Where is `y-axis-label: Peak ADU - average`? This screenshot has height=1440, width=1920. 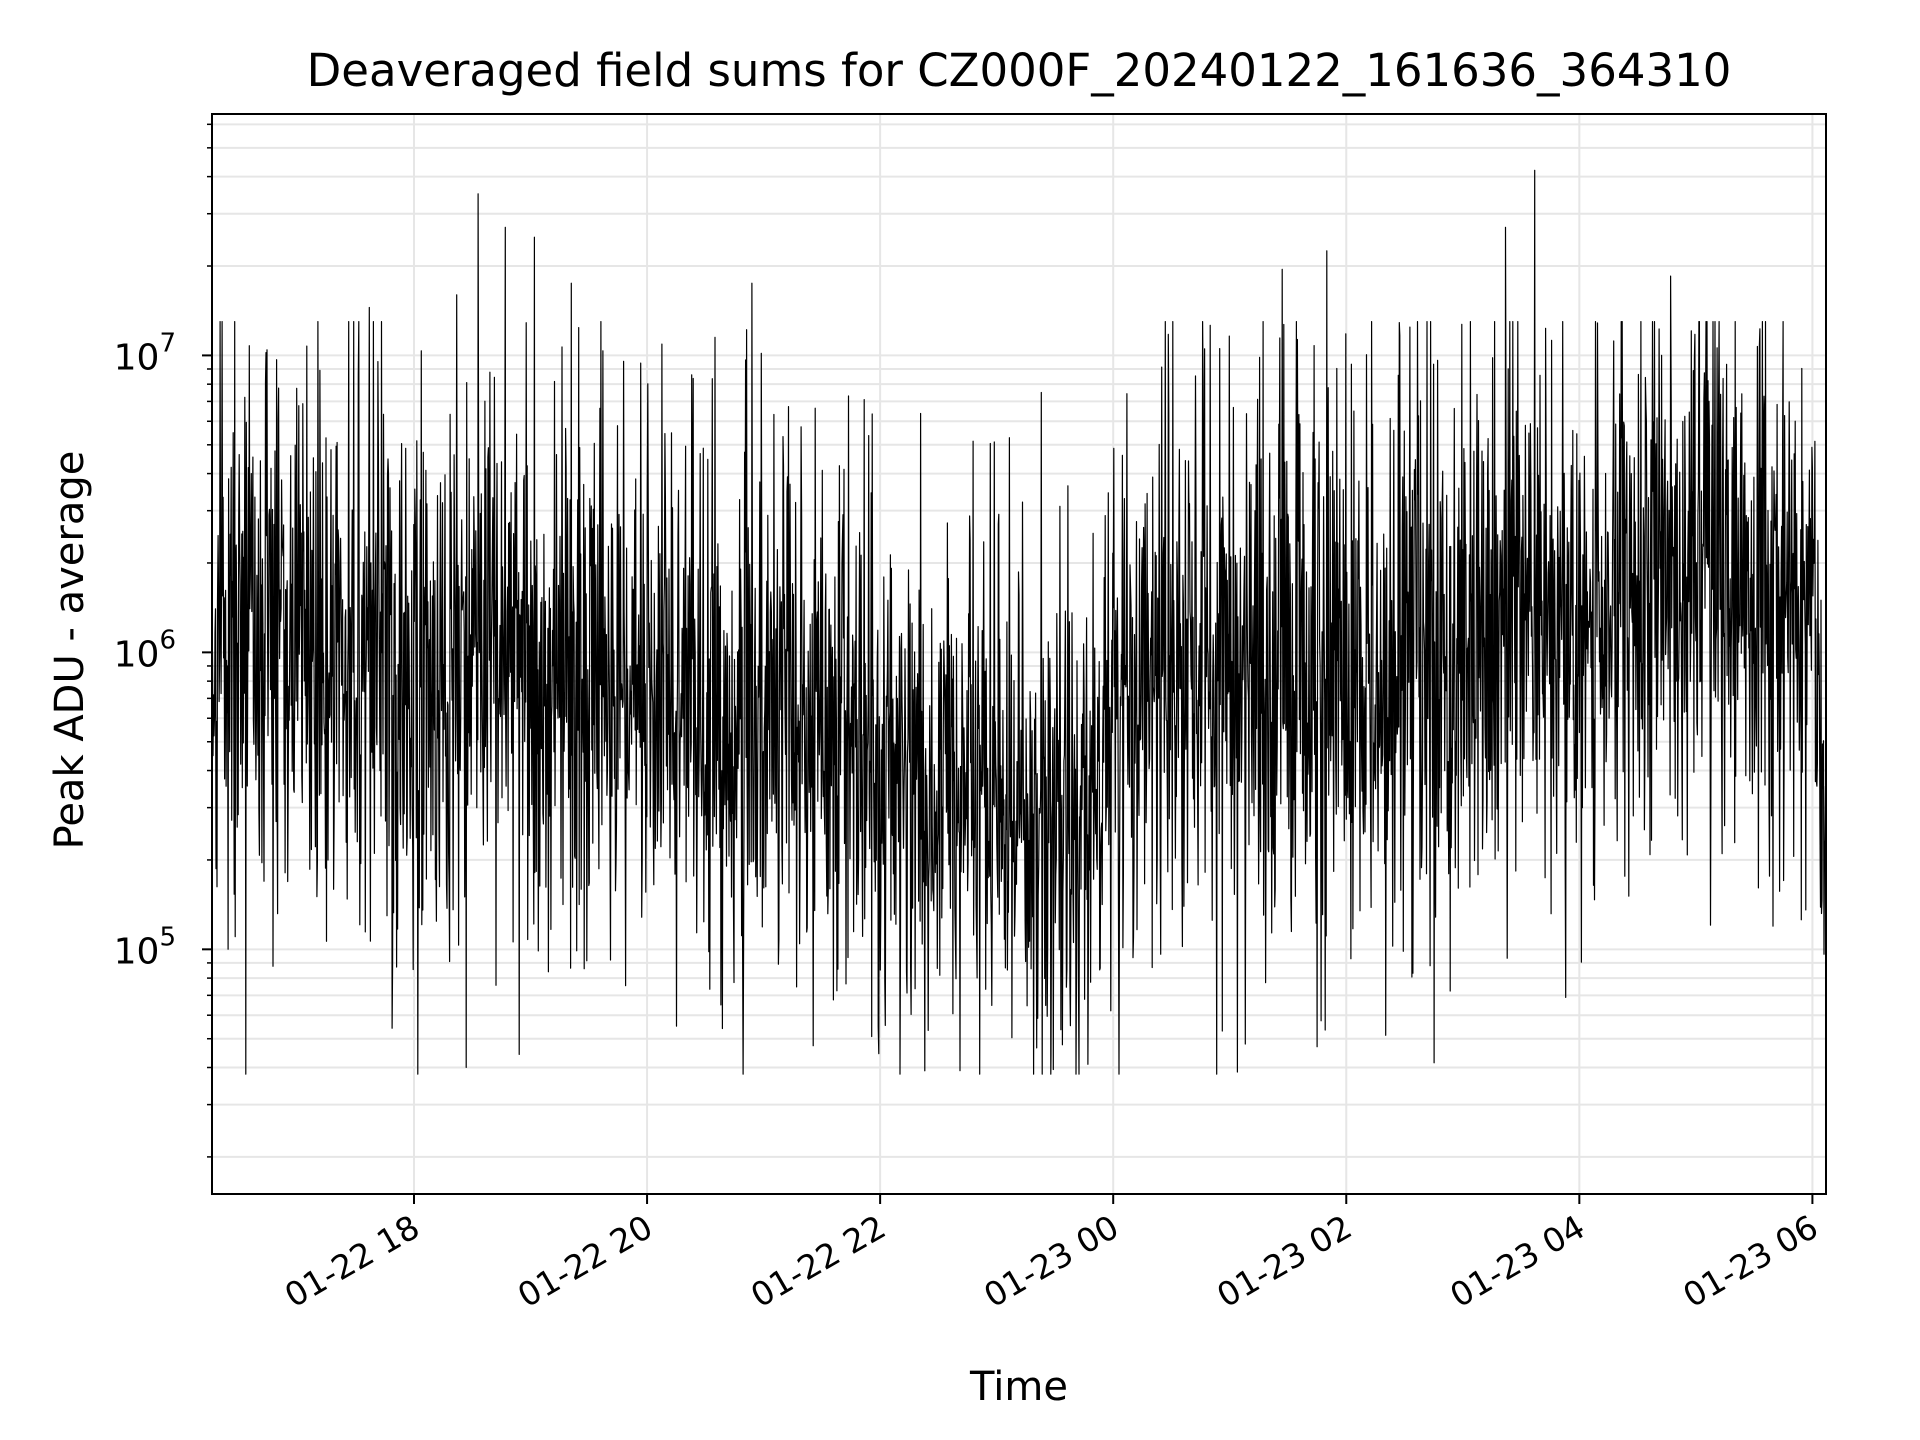 y-axis-label: Peak ADU - average is located at coordinates (70, 650).